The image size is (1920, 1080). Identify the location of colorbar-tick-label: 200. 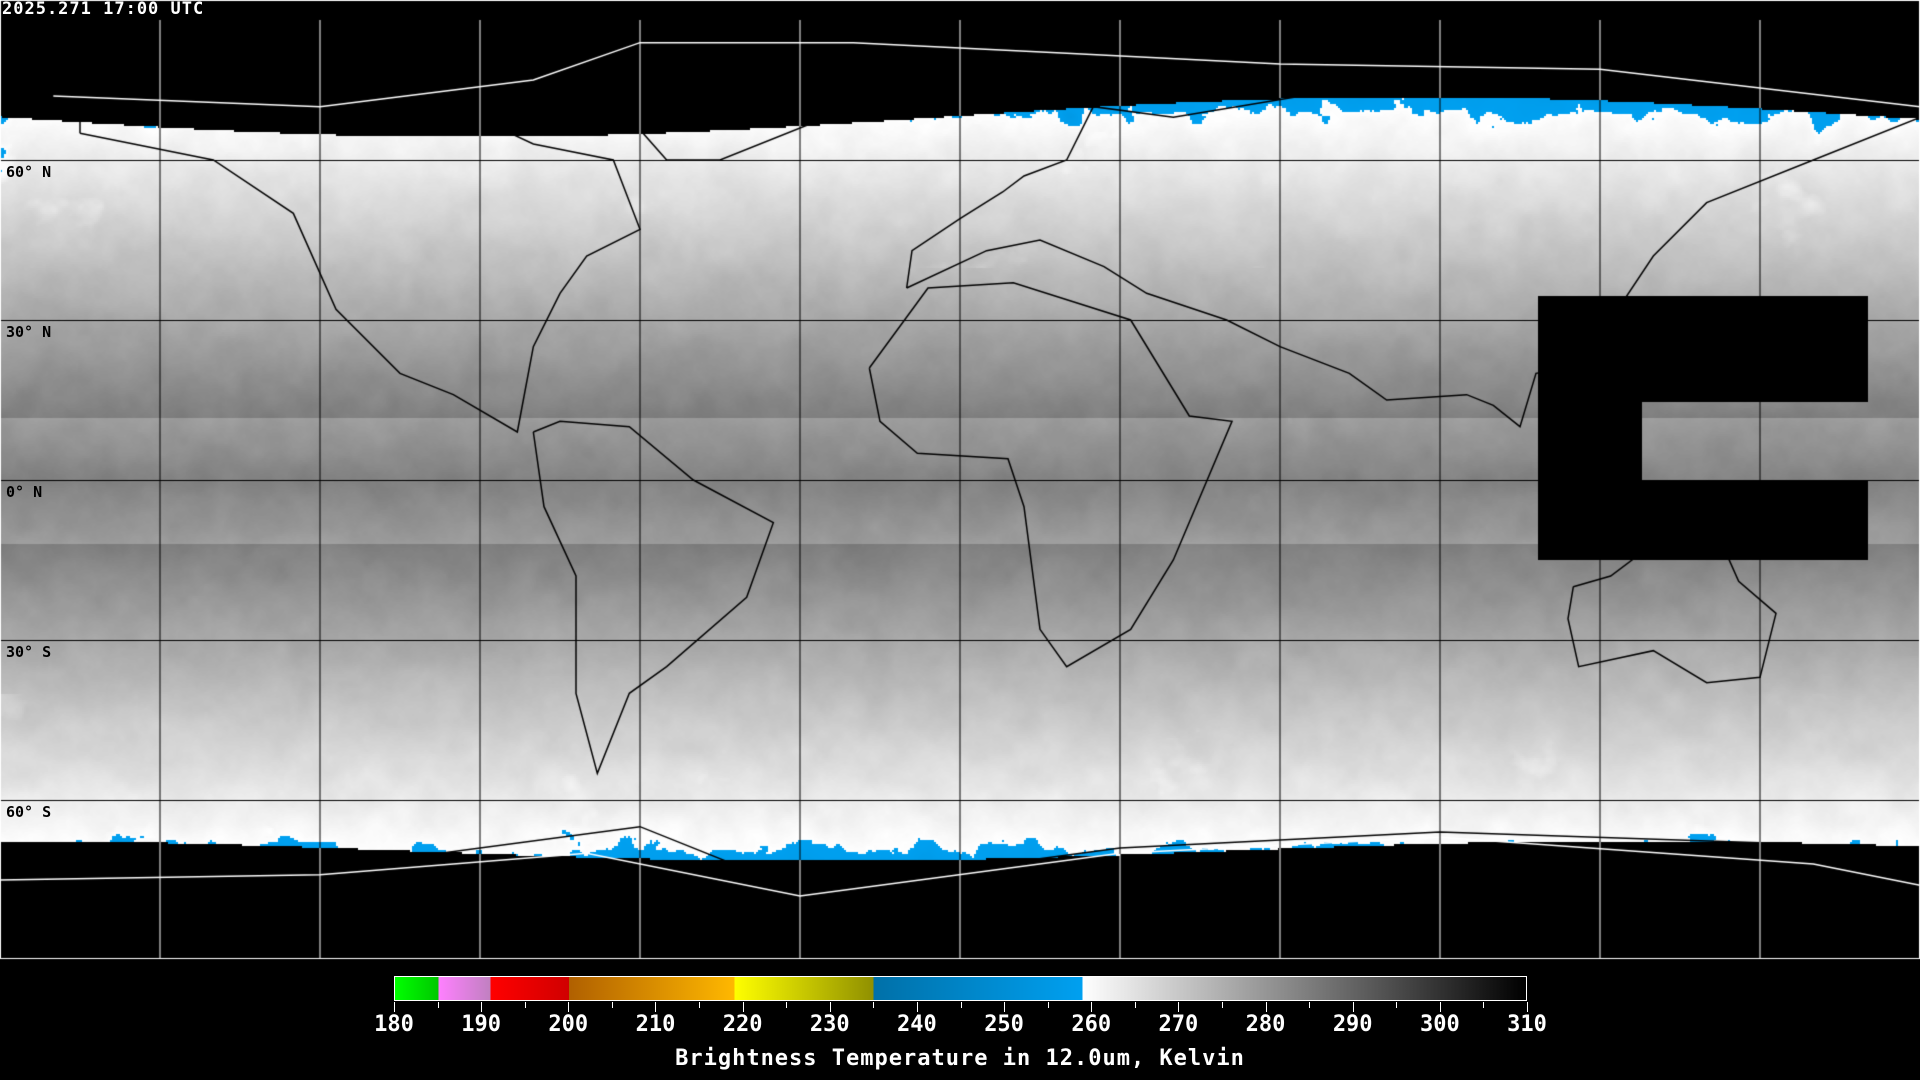
(568, 1024).